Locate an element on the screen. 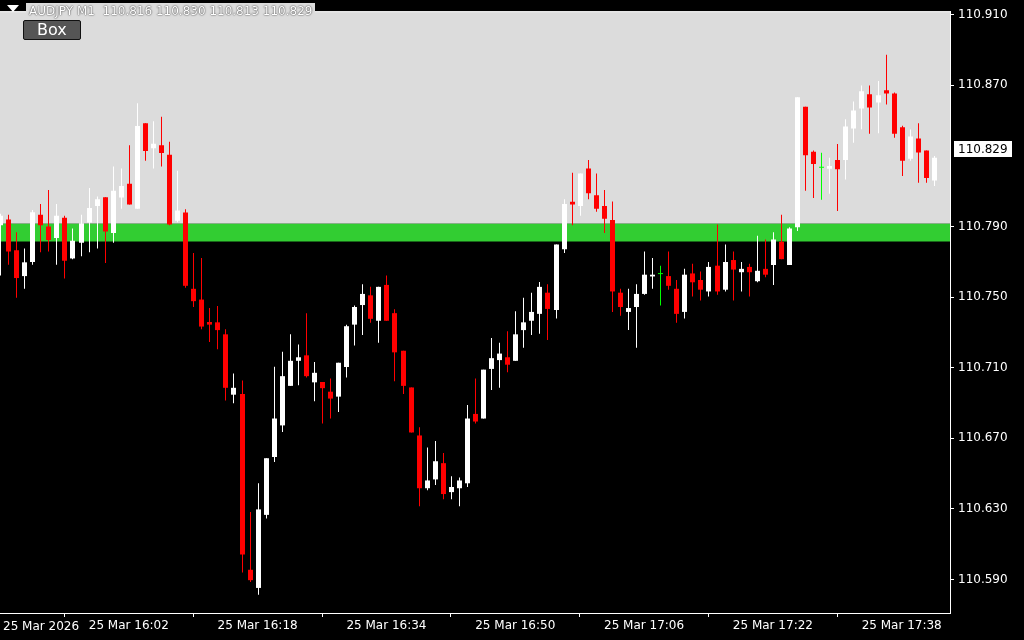 Image resolution: width=1024 pixels, height=640 pixels. x-tick-label: 25 Mar 17:06 is located at coordinates (644, 625).